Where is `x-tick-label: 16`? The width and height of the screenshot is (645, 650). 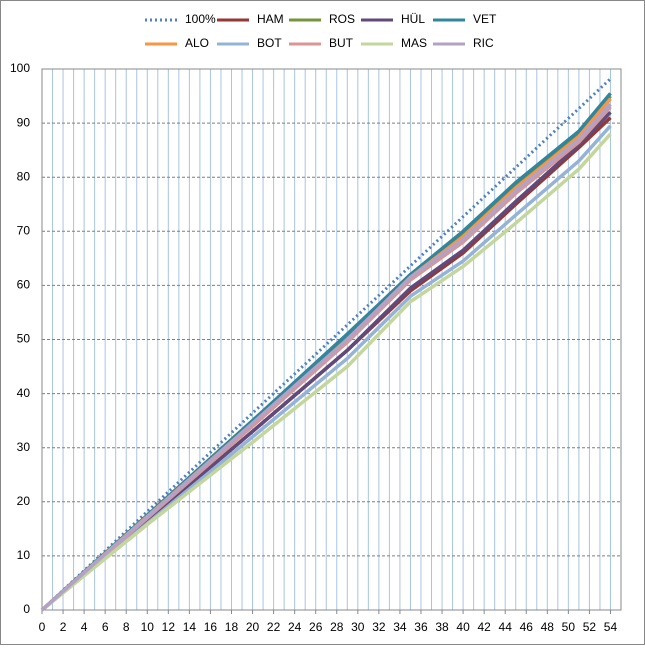 x-tick-label: 16 is located at coordinates (211, 627).